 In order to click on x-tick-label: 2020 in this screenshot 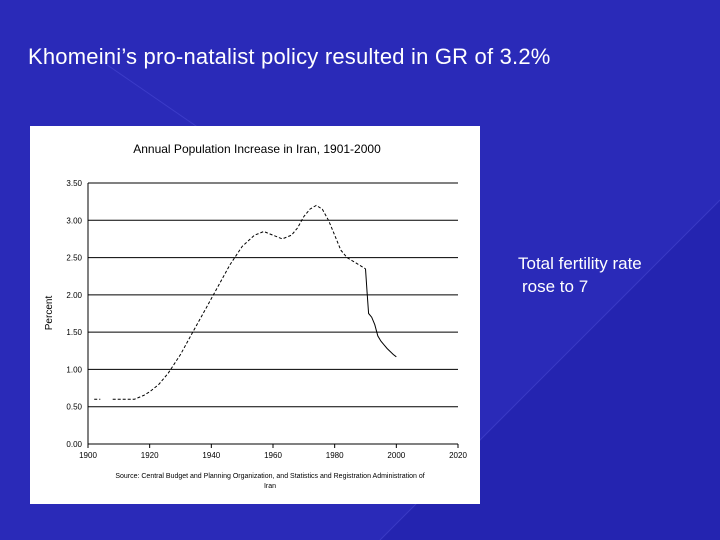, I will do `click(458, 455)`.